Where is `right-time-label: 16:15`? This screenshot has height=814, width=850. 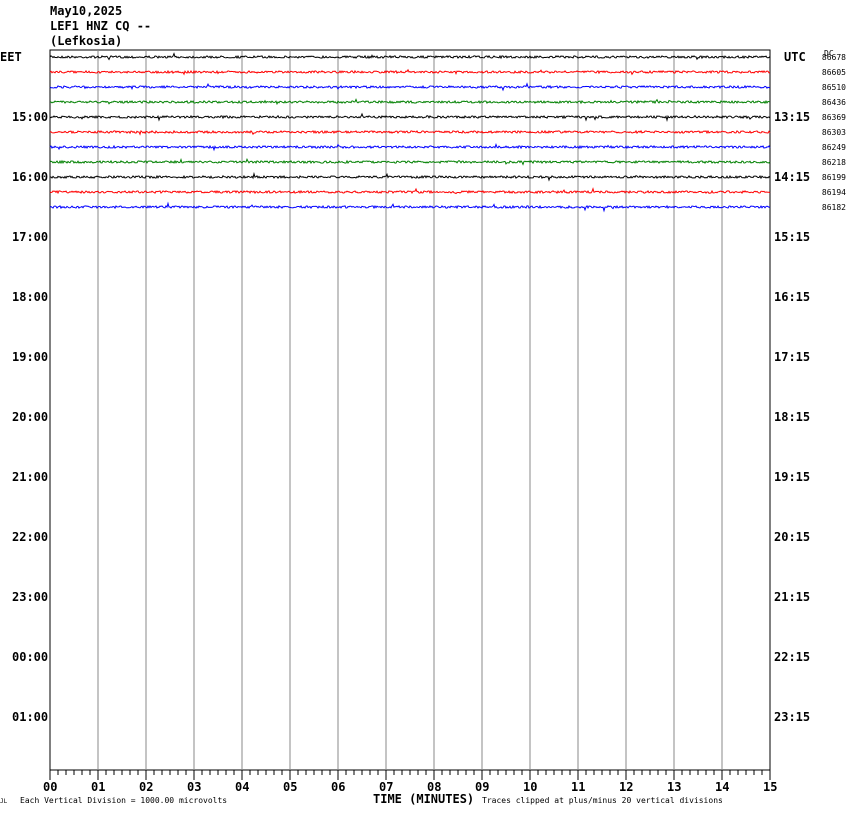
right-time-label: 16:15 is located at coordinates (792, 297).